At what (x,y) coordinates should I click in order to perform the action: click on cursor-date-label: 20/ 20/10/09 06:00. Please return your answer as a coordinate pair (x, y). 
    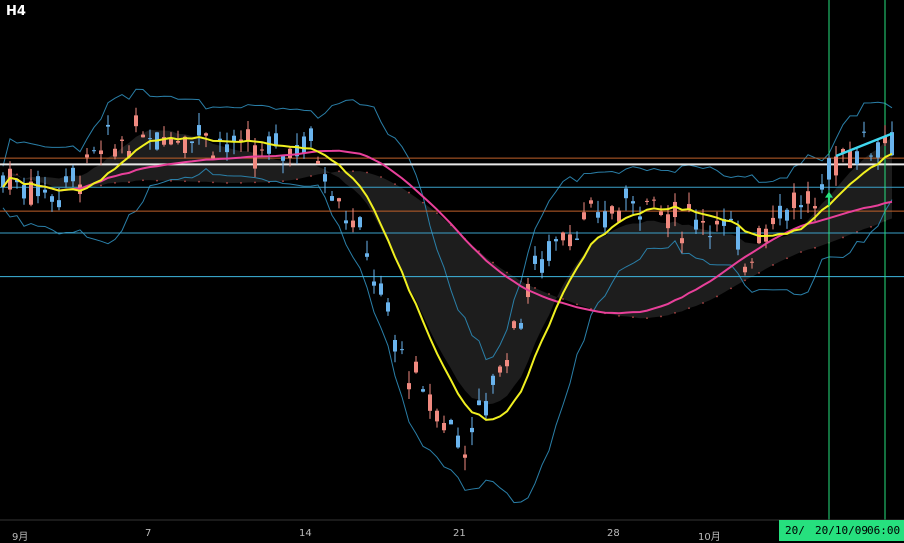
    Looking at the image, I should click on (841, 530).